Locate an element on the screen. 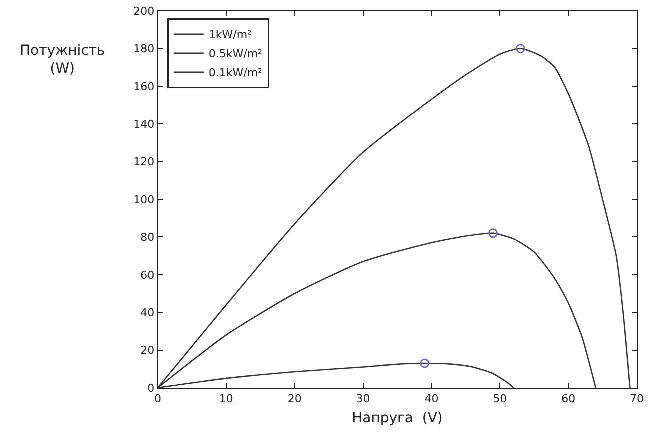  x-tick-label: 60 is located at coordinates (569, 399).